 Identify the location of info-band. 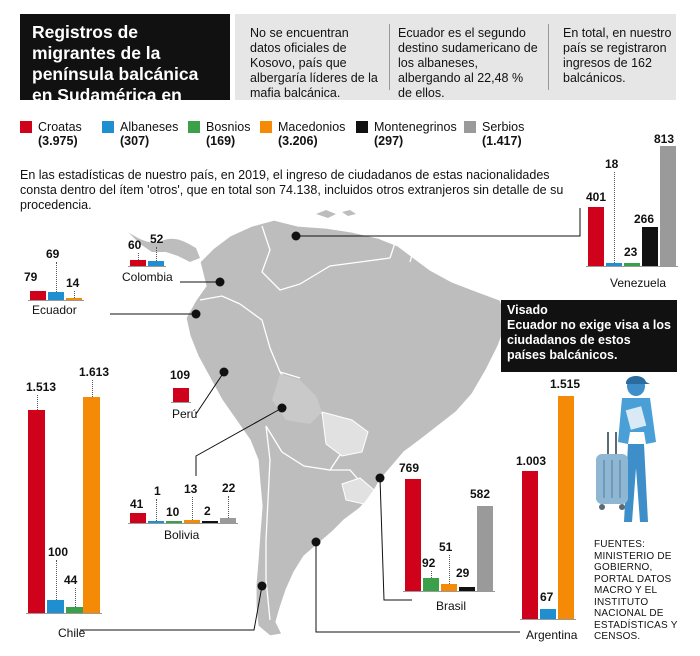
(455, 57).